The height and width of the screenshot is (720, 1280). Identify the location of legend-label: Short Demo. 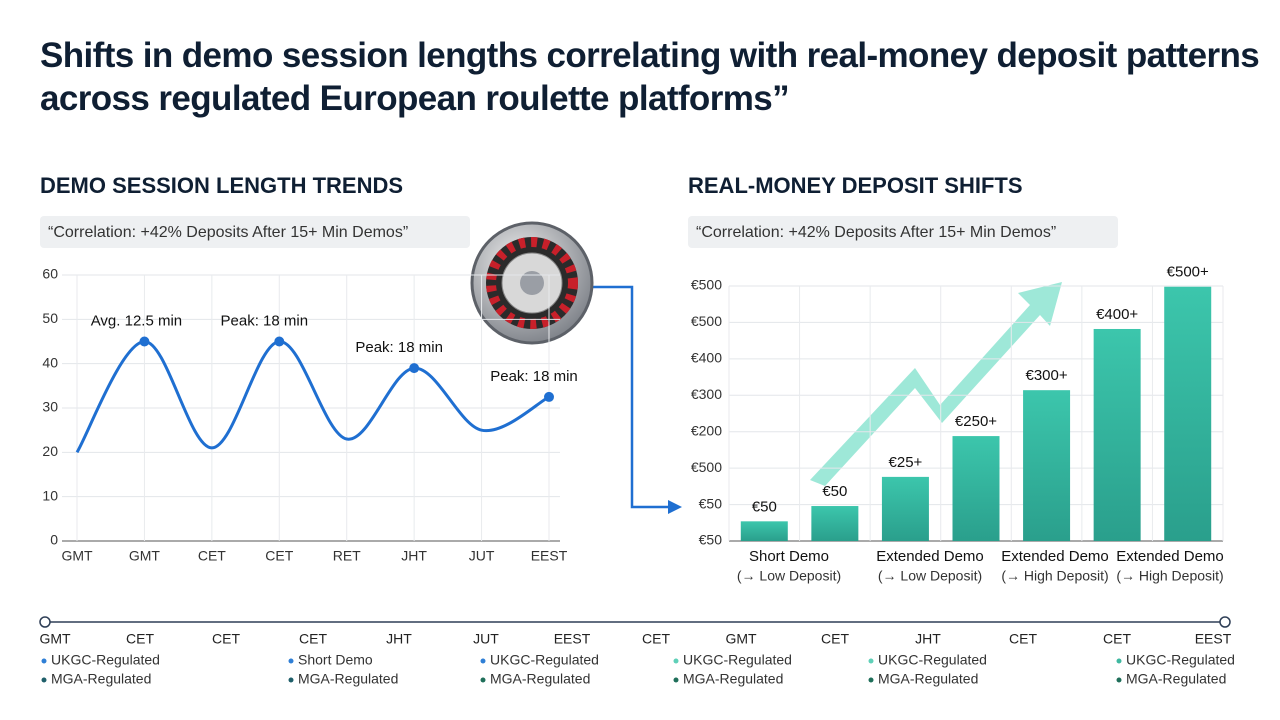
(335, 660).